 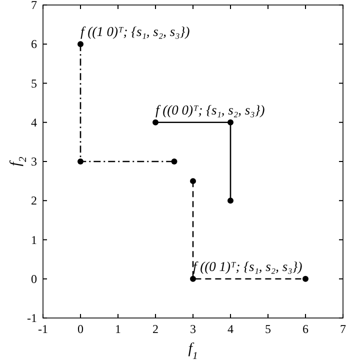 What do you see at coordinates (343, 329) in the screenshot?
I see `x-tick-label: 7` at bounding box center [343, 329].